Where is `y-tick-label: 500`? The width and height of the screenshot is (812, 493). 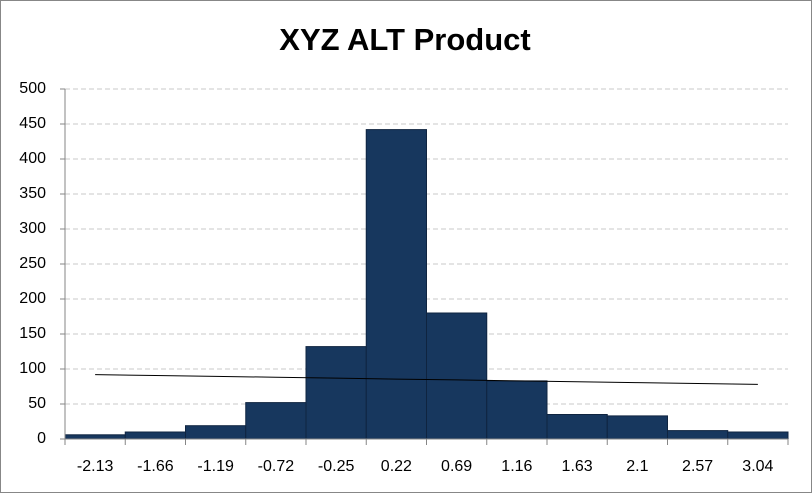
y-tick-label: 500 is located at coordinates (32, 88).